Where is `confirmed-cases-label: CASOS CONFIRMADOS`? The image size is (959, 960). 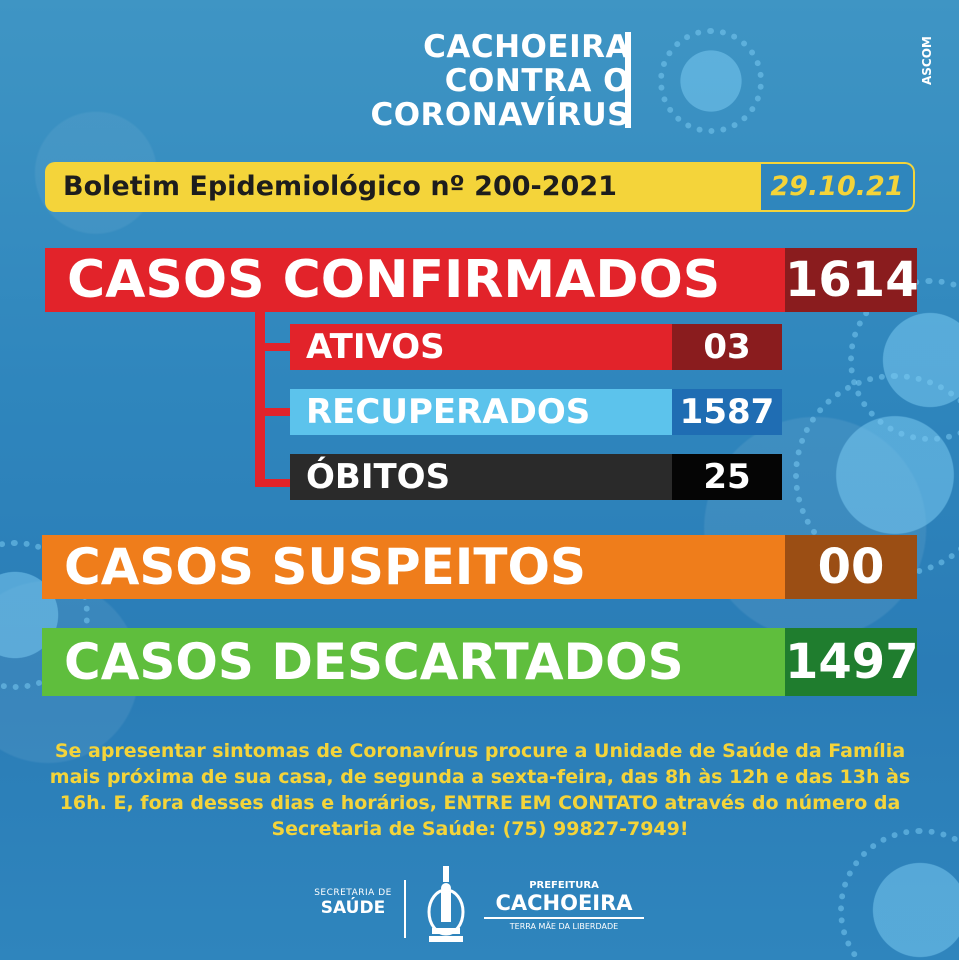
confirmed-cases-label: CASOS CONFIRMADOS is located at coordinates (415, 280).